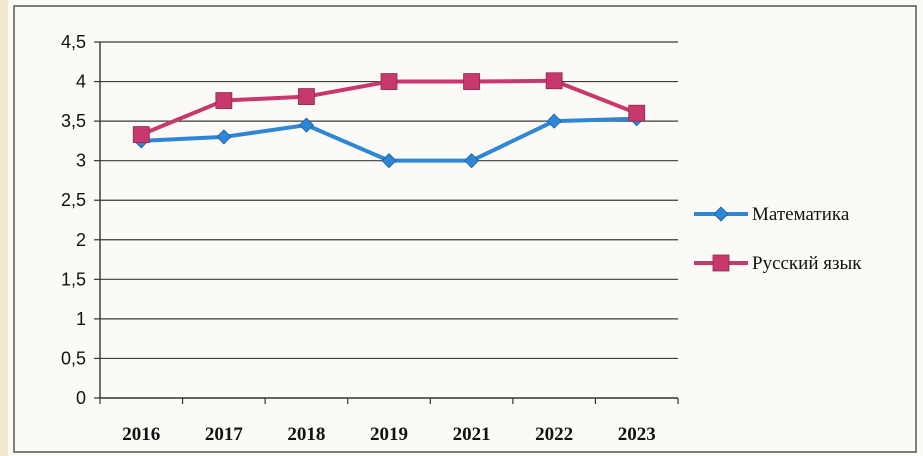  What do you see at coordinates (389, 434) in the screenshot?
I see `x-tick-label: 2019` at bounding box center [389, 434].